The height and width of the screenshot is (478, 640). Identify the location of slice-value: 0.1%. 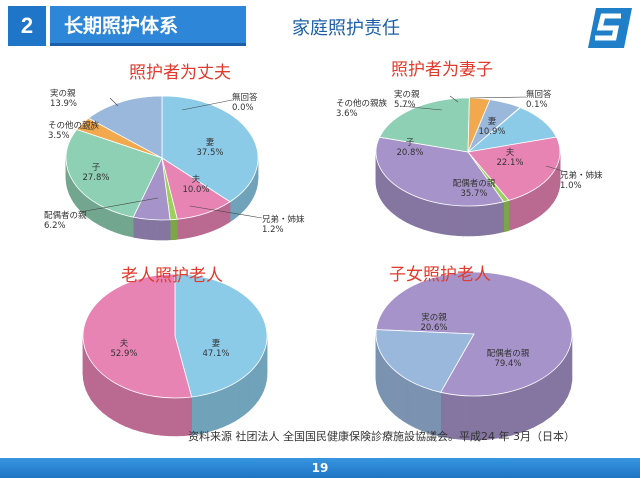
(537, 105).